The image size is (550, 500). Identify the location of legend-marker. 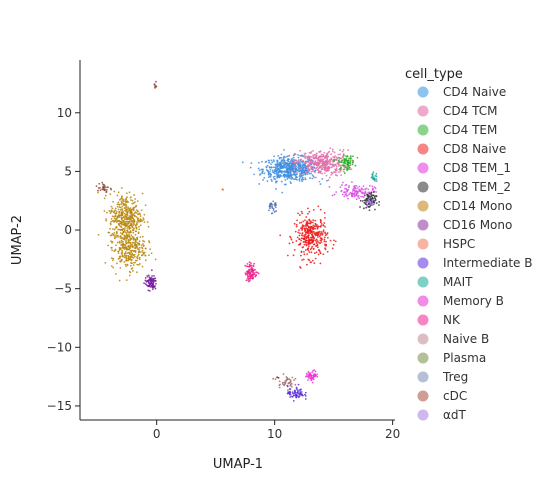
(423, 339).